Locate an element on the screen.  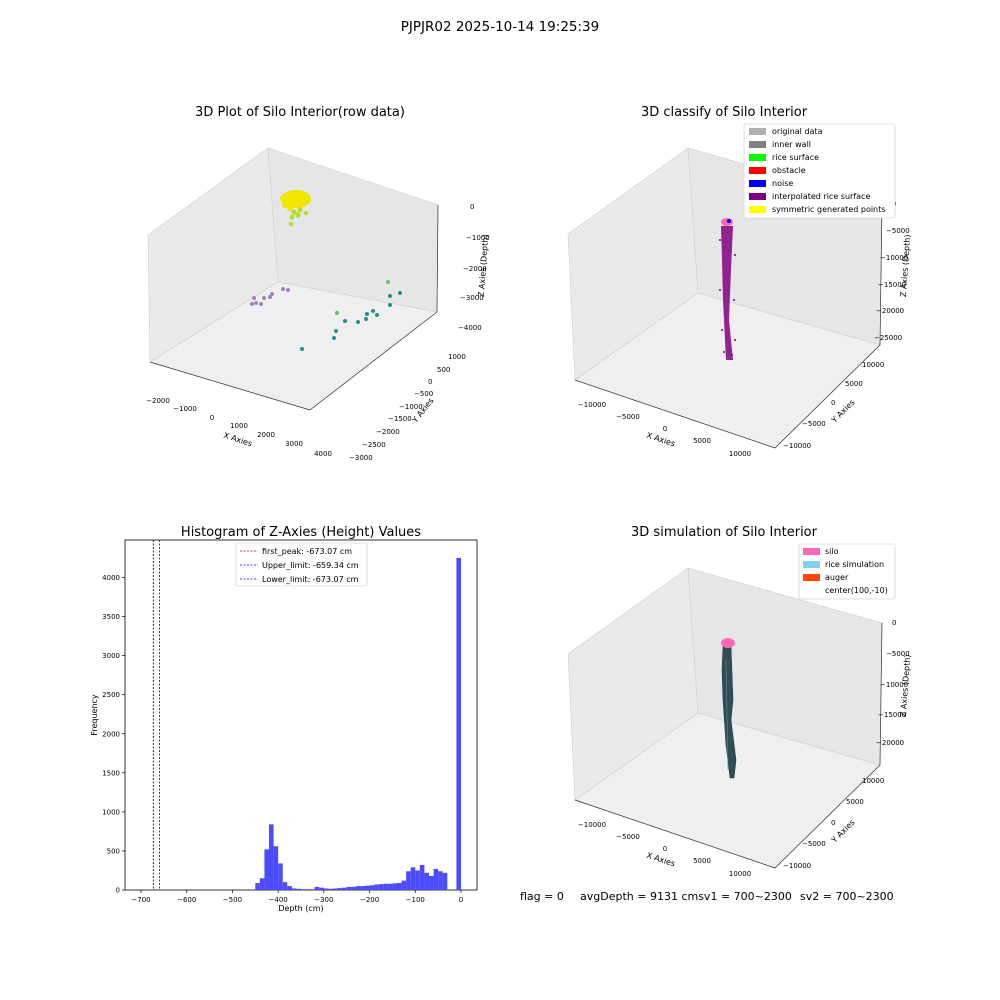
panel-classify-points is located at coordinates (727, 289).